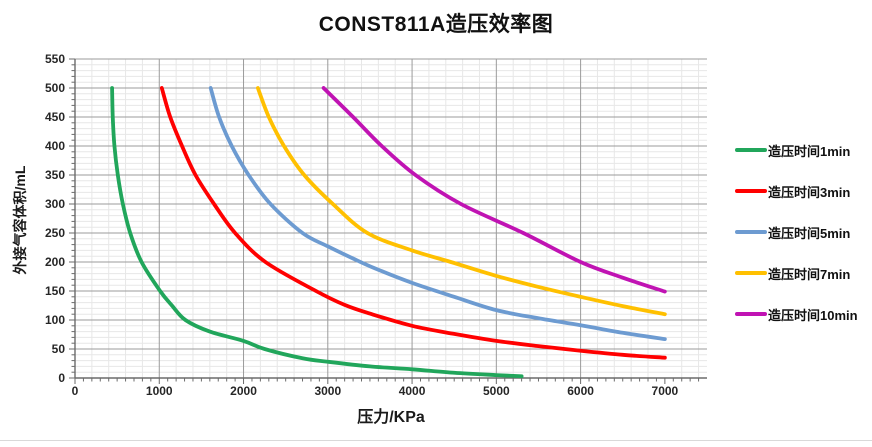 This screenshot has height=447, width=872. Describe the element at coordinates (55, 204) in the screenshot. I see `y-tick-label: 300` at that location.